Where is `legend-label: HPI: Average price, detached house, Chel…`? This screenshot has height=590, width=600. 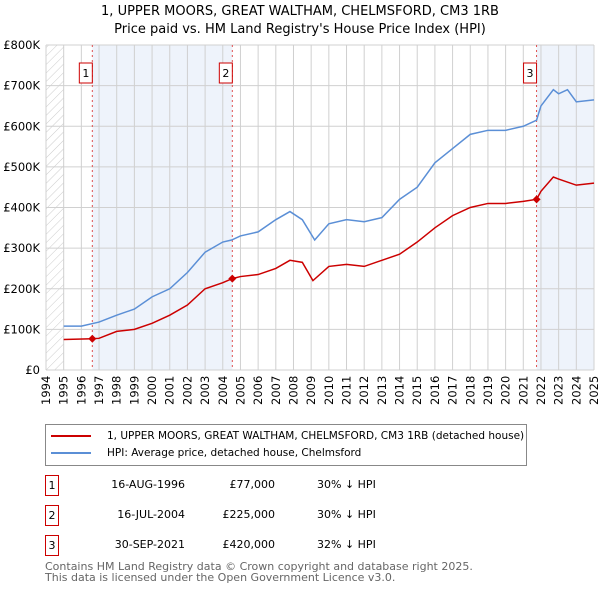 legend-label: HPI: Average price, detached house, Chel… is located at coordinates (234, 453).